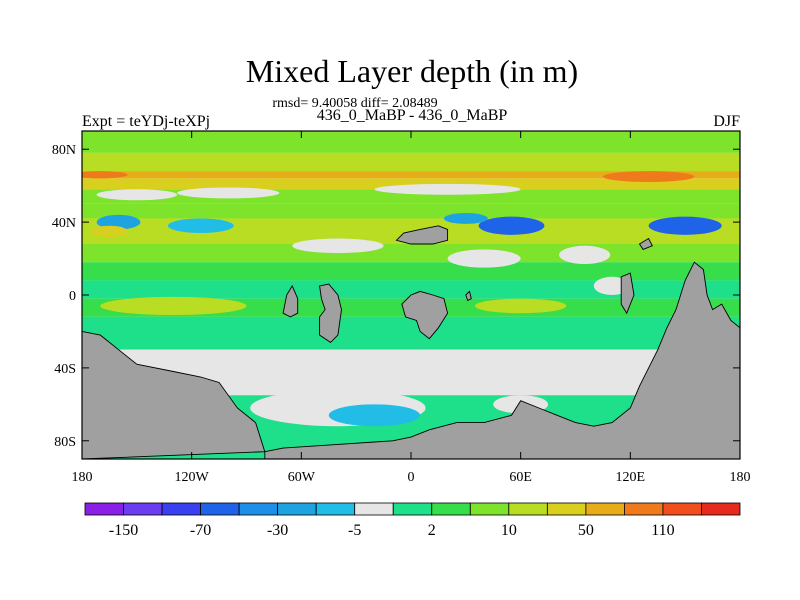  Describe the element at coordinates (64, 223) in the screenshot. I see `y-tick-label: 40N` at that location.